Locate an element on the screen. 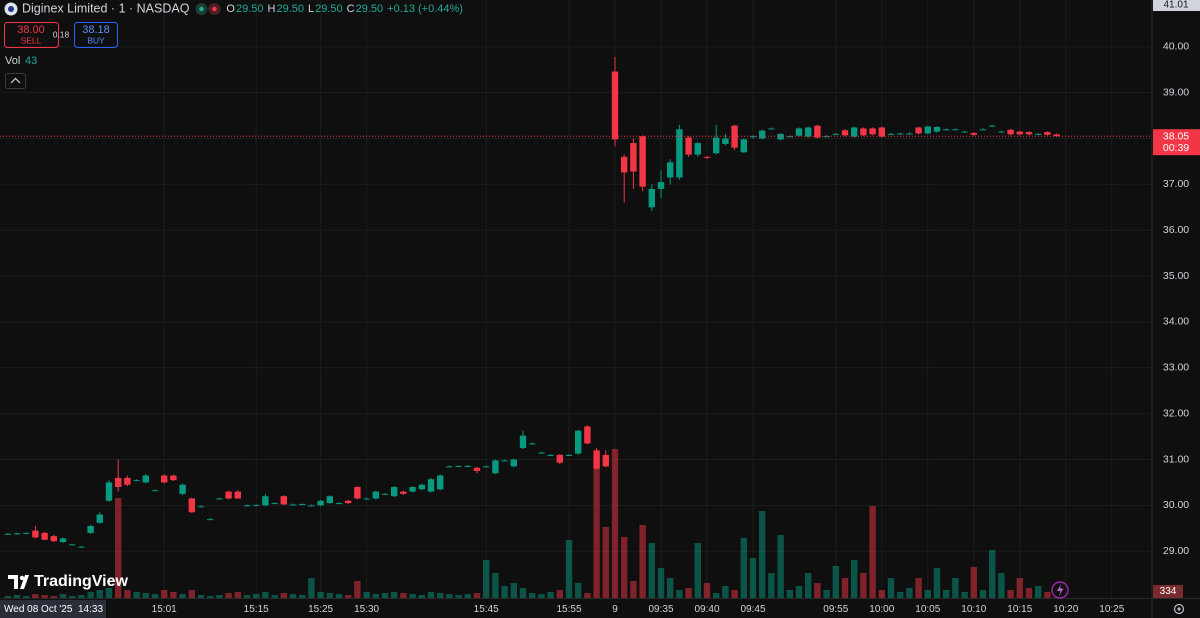 Image resolution: width=1200 pixels, height=618 pixels. settings-button is located at coordinates (1179, 609).